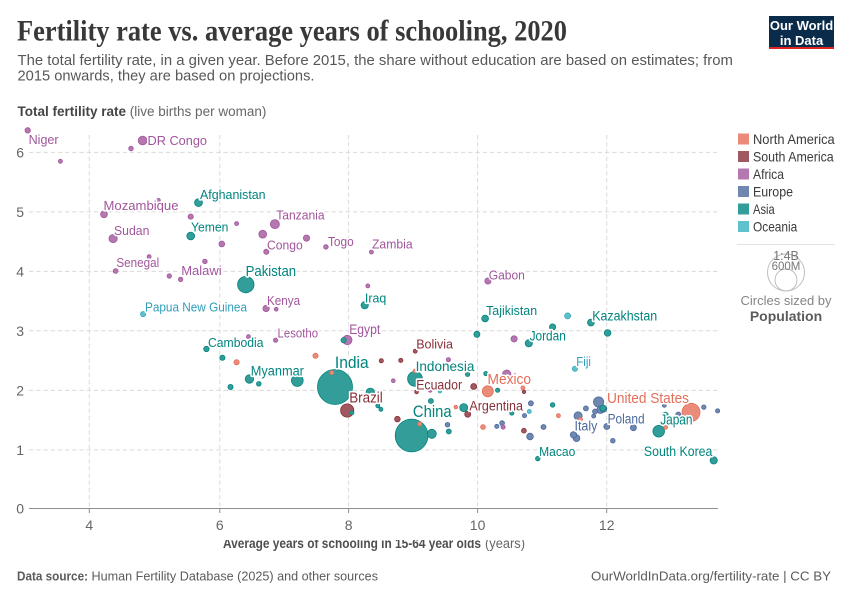  I want to click on svg-text: 0, so click(20, 509).